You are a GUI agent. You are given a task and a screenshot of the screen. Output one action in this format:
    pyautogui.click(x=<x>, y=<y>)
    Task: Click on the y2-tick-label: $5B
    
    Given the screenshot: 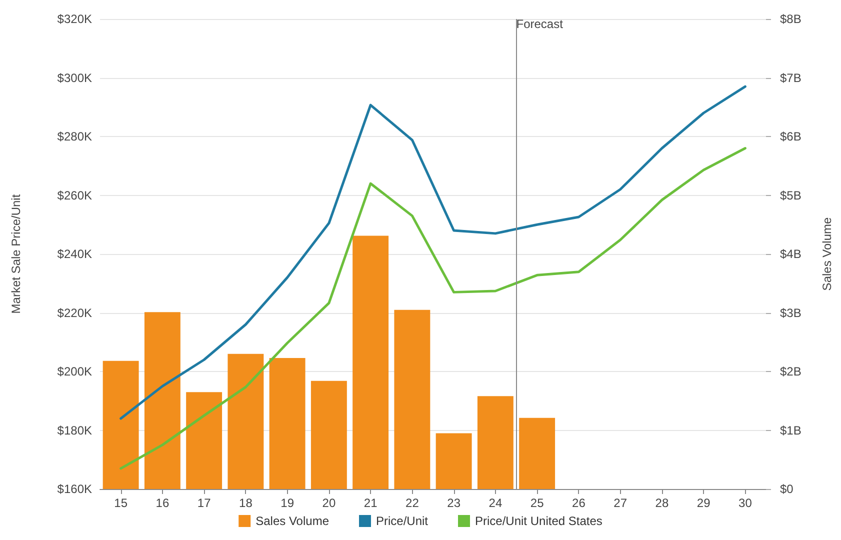 What is the action you would take?
    pyautogui.click(x=791, y=195)
    